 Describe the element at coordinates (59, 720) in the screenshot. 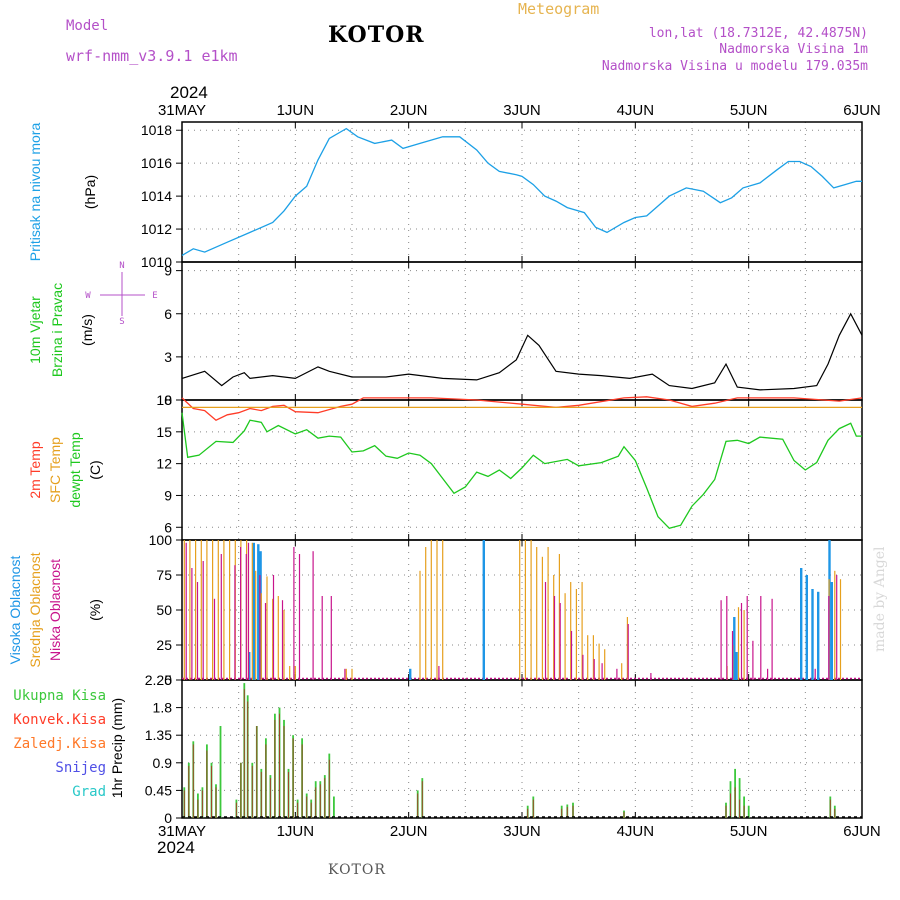

I see `precip-legend-item: Konvek.Kisa` at that location.